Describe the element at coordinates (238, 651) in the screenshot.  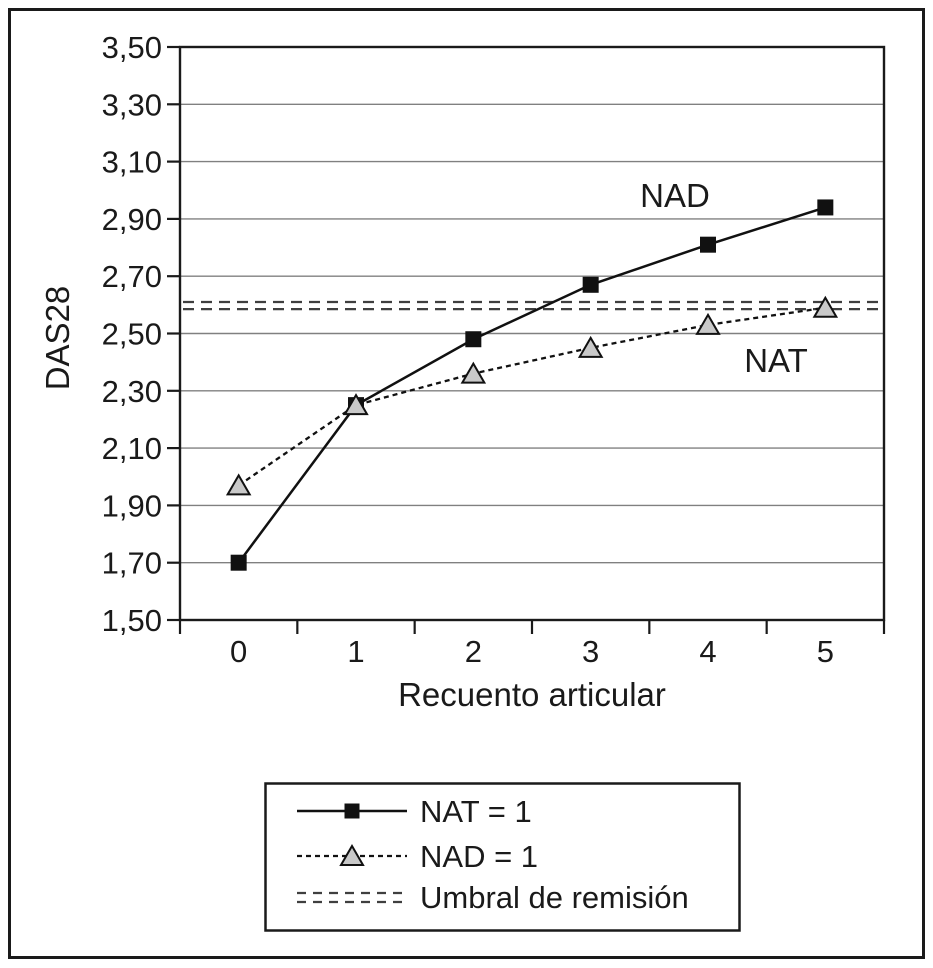
I see `x-tick-label: 0` at that location.